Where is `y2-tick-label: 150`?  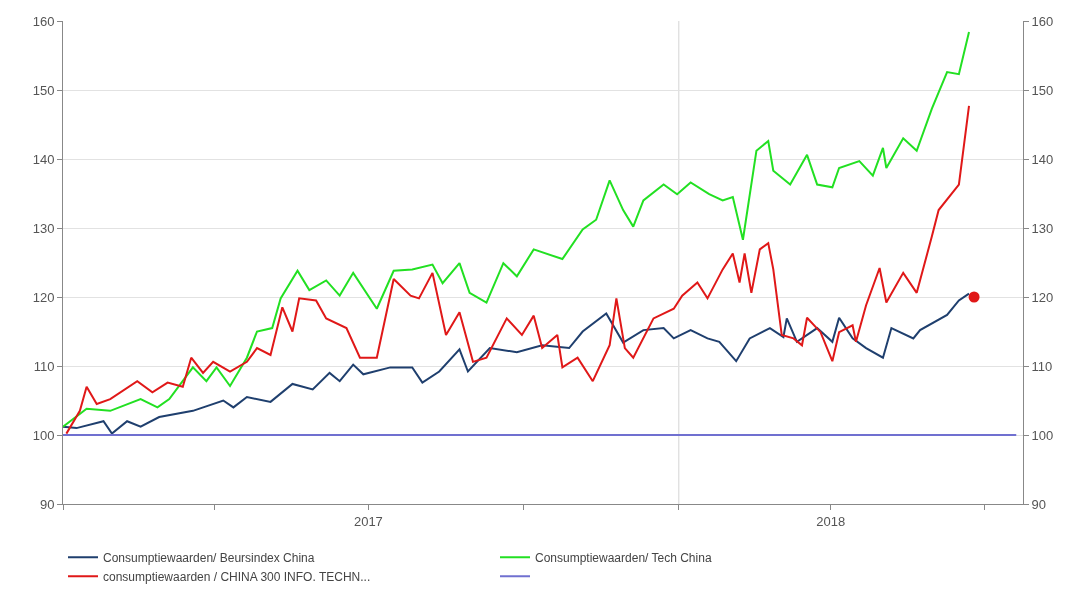
y2-tick-label: 150 is located at coordinates (1042, 90).